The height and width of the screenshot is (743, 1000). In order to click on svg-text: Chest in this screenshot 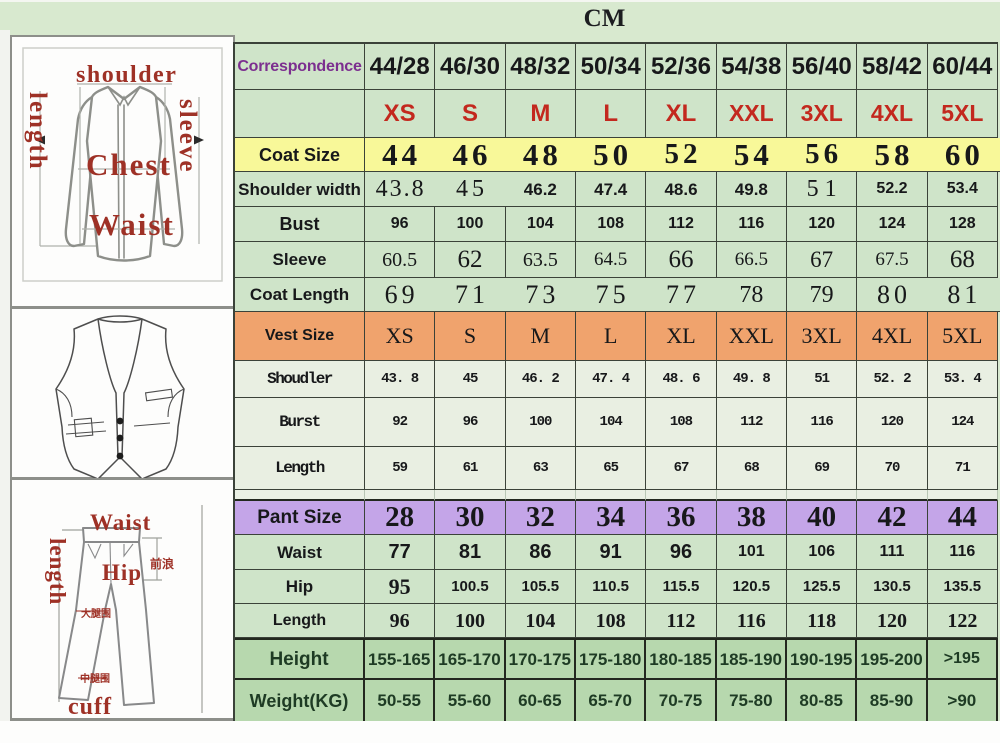, I will do `click(129, 164)`.